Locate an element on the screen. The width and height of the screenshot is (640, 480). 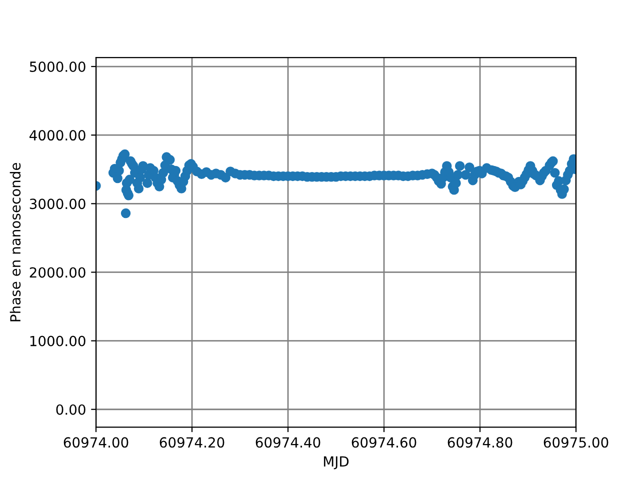
x-tick-label: 60974.40 is located at coordinates (288, 442).